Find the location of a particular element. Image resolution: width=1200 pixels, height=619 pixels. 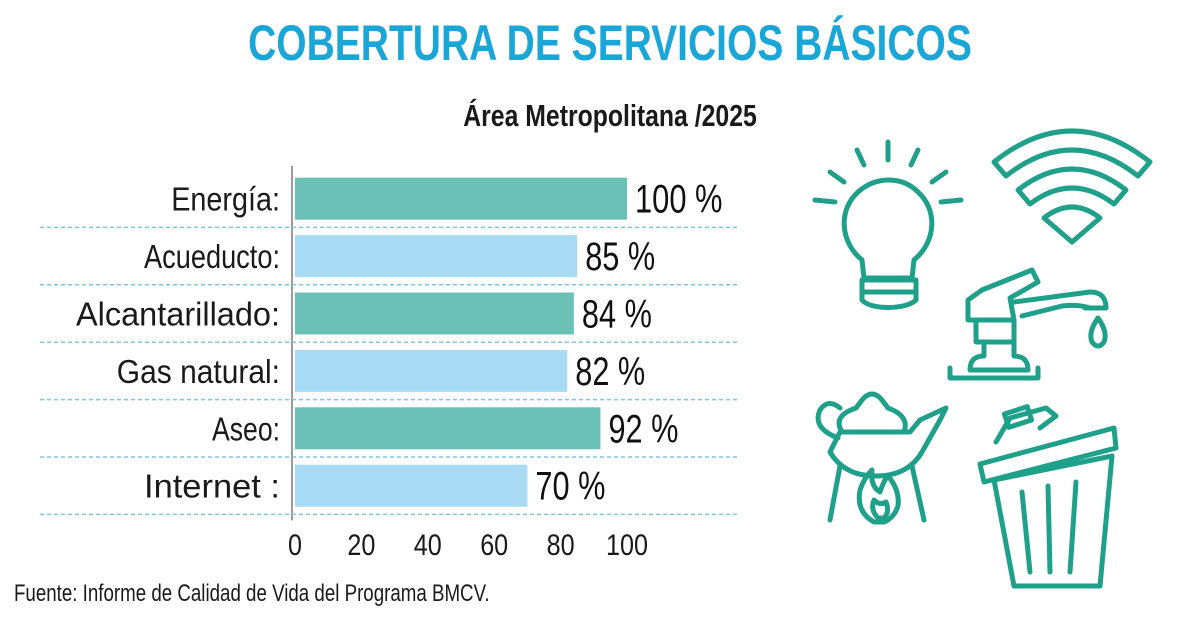

x-tick-label-3: 60 is located at coordinates (494, 545).